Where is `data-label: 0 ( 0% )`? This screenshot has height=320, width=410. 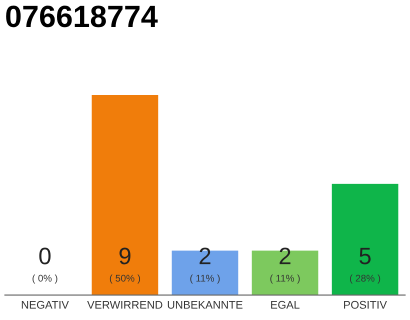 data-label: 0 ( 0% ) is located at coordinates (45, 266).